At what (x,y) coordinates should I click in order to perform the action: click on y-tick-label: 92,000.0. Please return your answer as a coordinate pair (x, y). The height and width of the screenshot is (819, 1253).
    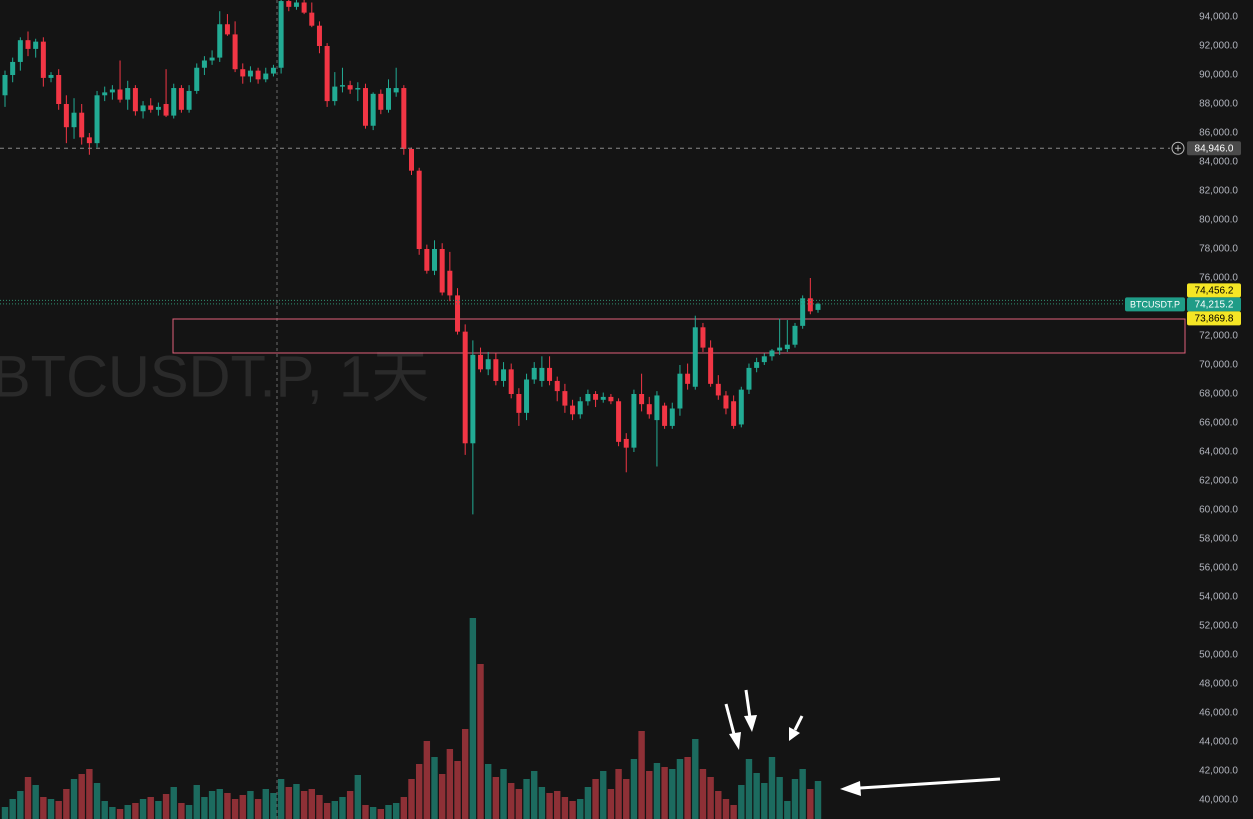
    Looking at the image, I should click on (1218, 46).